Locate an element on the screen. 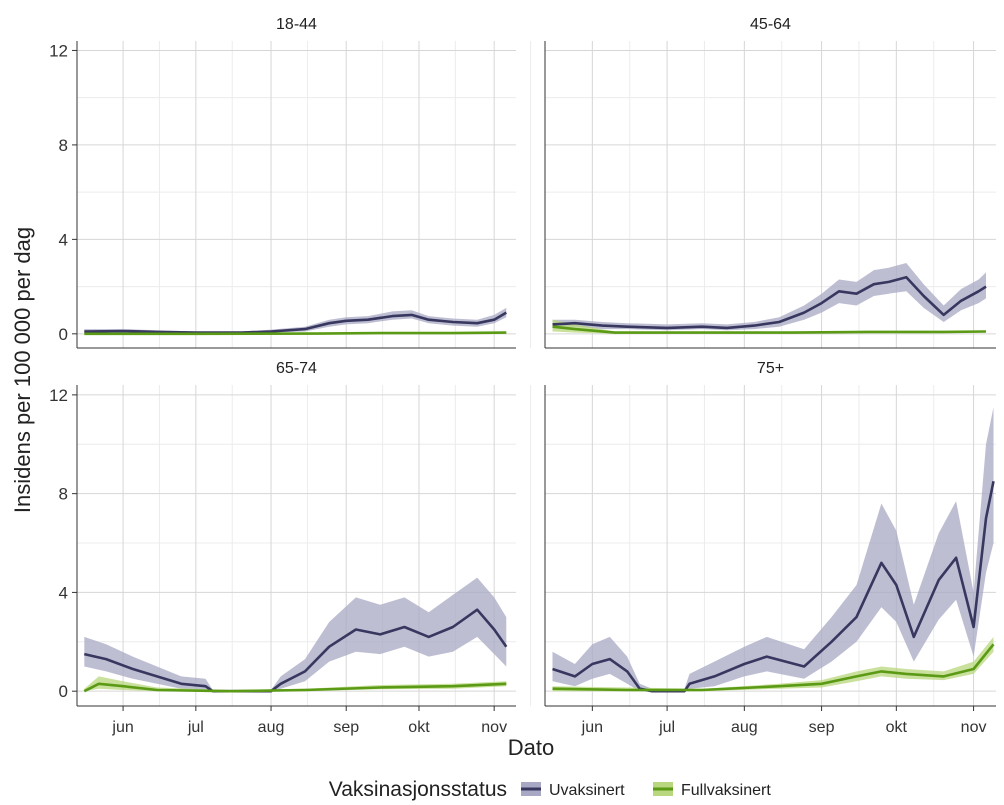 Image resolution: width=1004 pixels, height=805 pixels. legend-title: Vaksinasjonsstatus is located at coordinates (418, 789).